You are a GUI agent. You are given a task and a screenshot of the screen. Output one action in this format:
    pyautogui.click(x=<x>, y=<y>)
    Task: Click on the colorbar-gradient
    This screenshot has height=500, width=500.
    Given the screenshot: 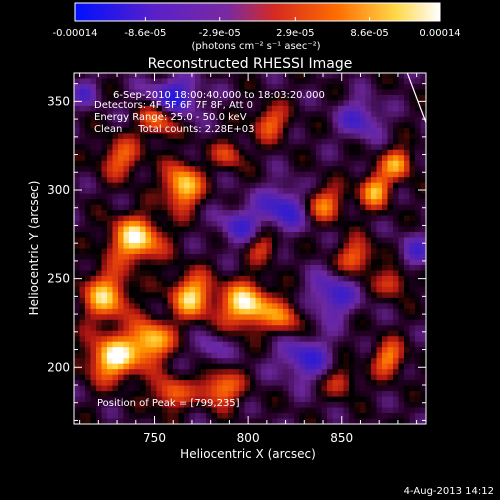 What is the action you would take?
    pyautogui.click(x=257, y=12)
    